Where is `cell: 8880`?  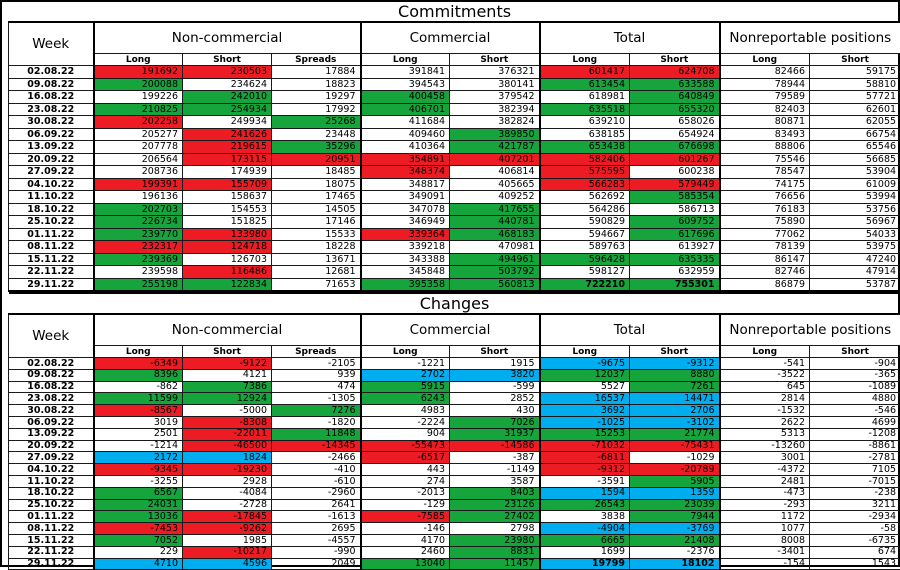 cell: 8880 is located at coordinates (675, 375).